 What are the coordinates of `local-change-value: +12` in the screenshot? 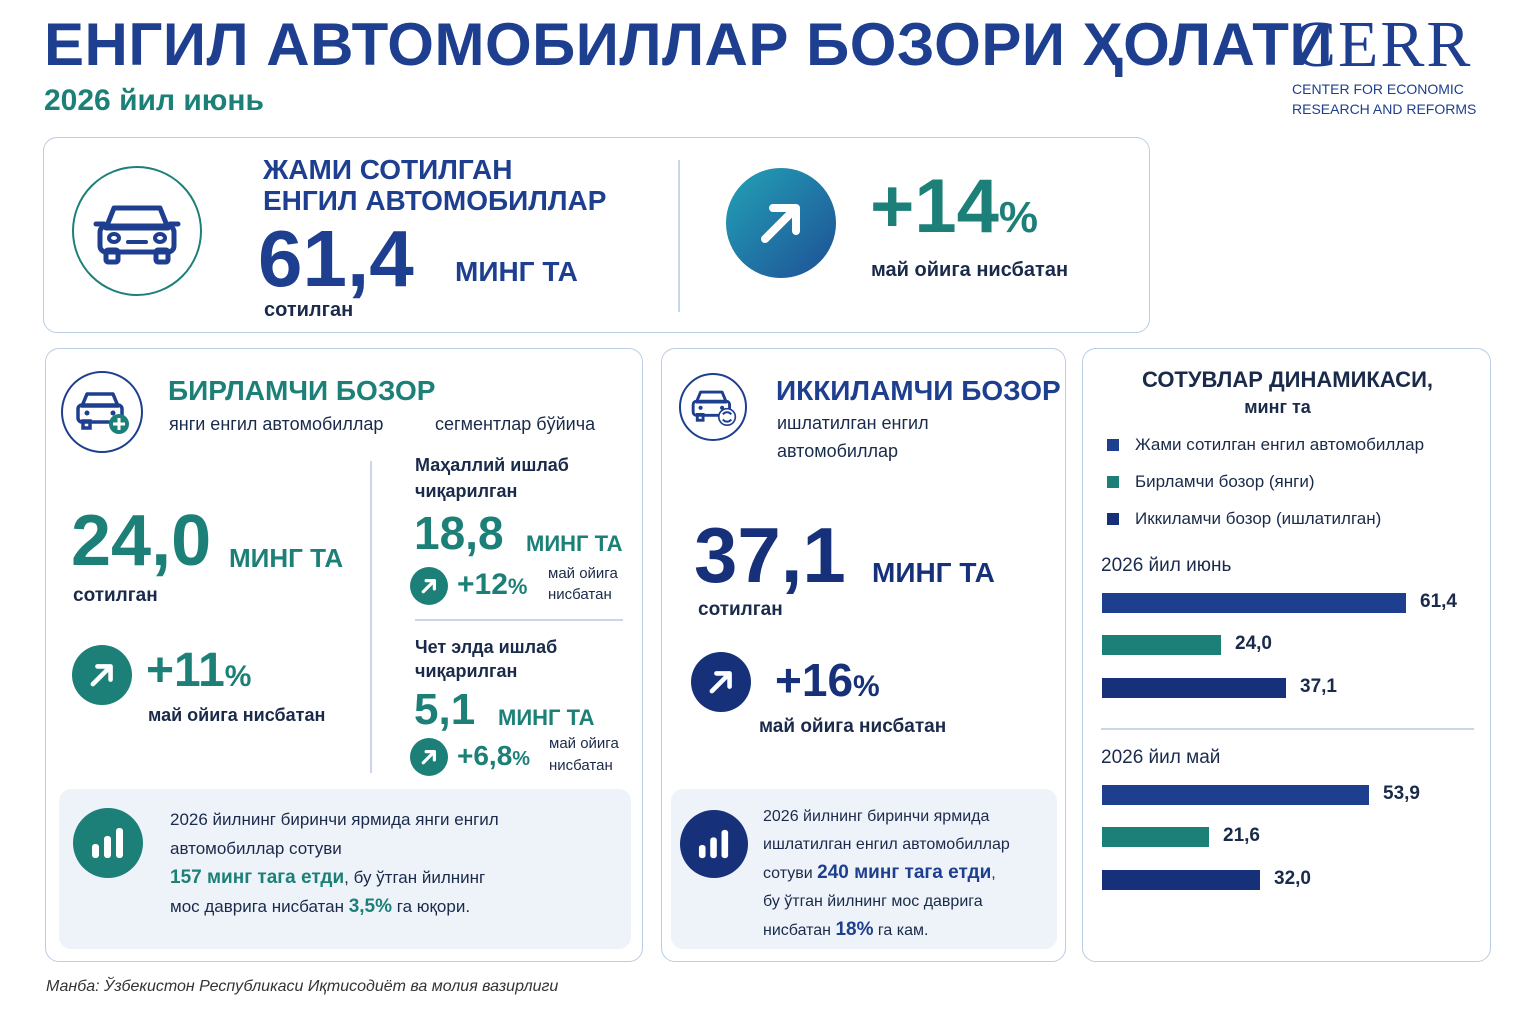 It's located at (482, 584).